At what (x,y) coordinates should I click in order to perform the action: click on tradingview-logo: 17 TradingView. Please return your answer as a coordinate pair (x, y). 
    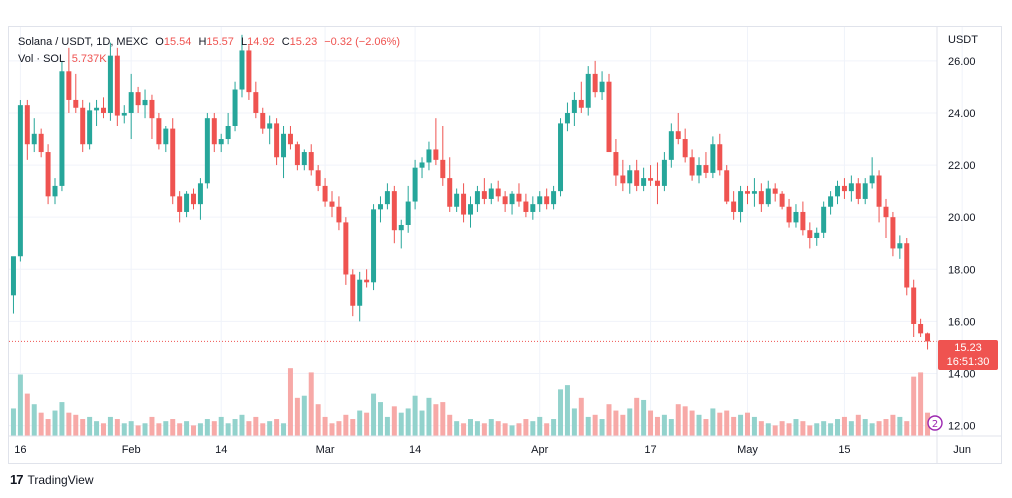
    Looking at the image, I should click on (52, 479).